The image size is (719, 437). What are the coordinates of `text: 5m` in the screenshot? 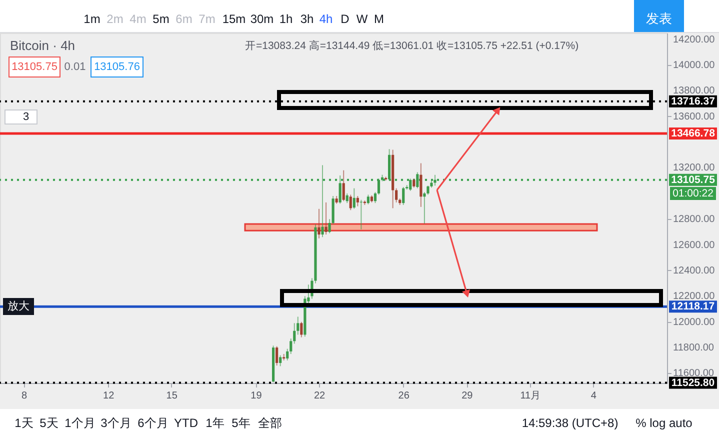 It's located at (161, 19).